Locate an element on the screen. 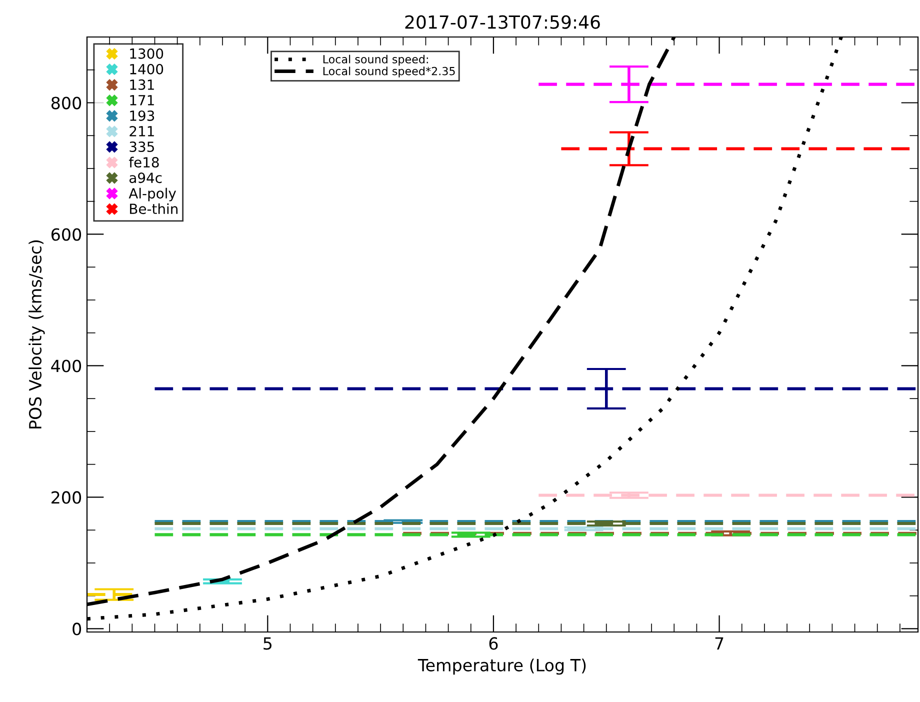  y-tick-label: 600 is located at coordinates (66, 234).